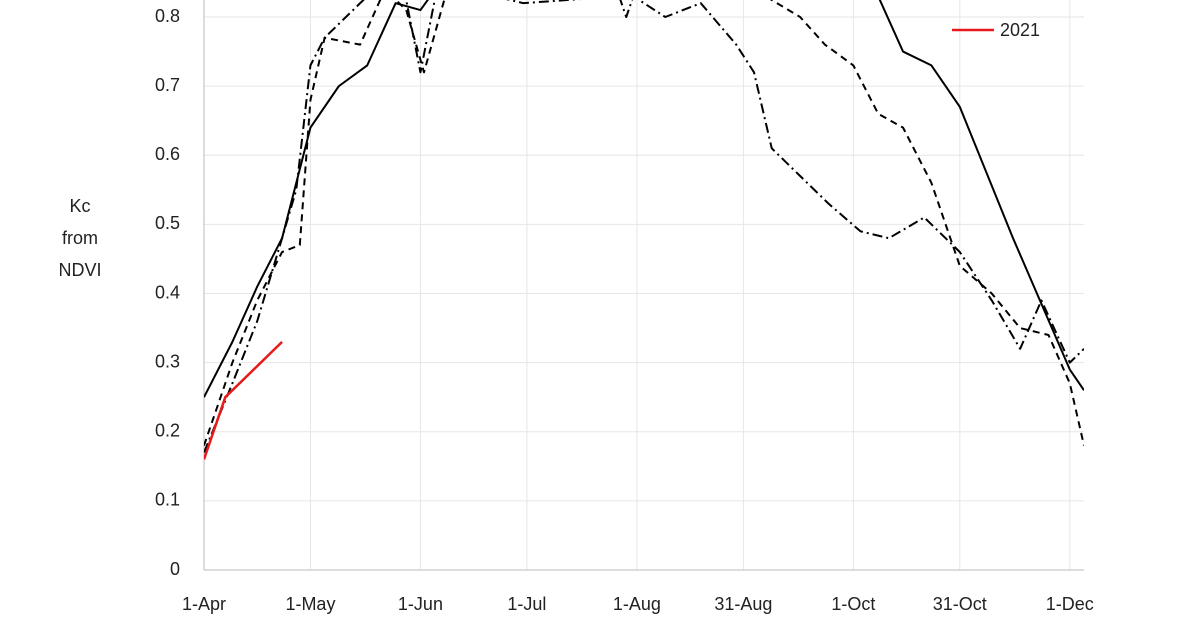 This screenshot has width=1200, height=630. Describe the element at coordinates (79, 206) in the screenshot. I see `y-axis-label: Kc` at that location.